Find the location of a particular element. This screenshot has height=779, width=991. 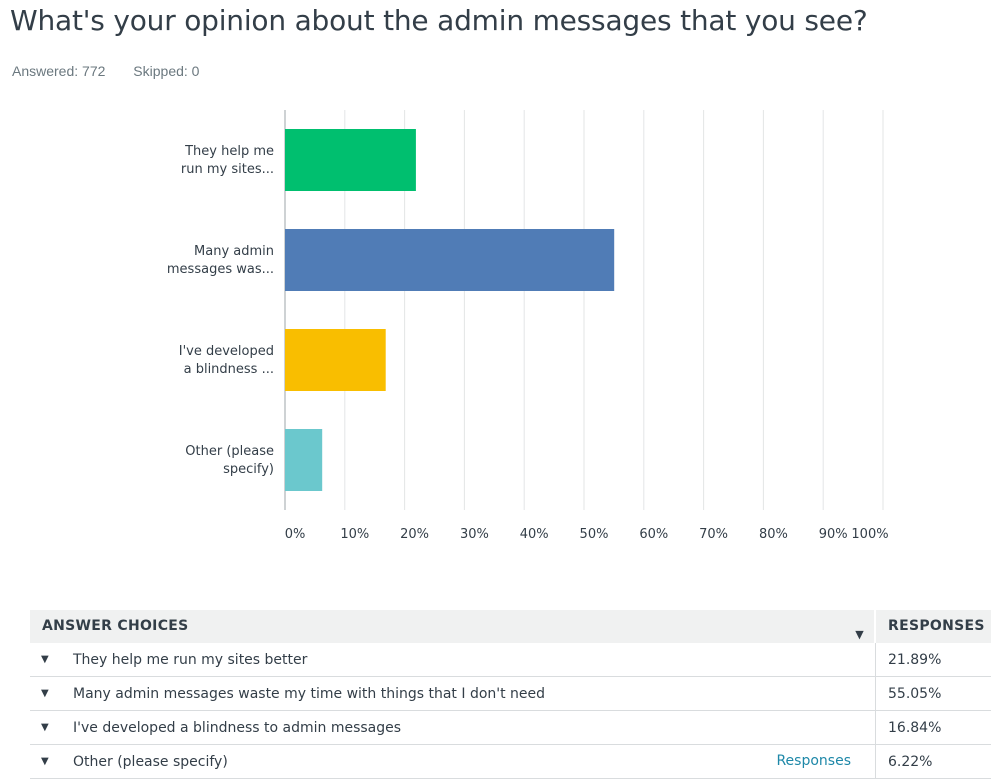

response-percent: 55.05% is located at coordinates (915, 693).